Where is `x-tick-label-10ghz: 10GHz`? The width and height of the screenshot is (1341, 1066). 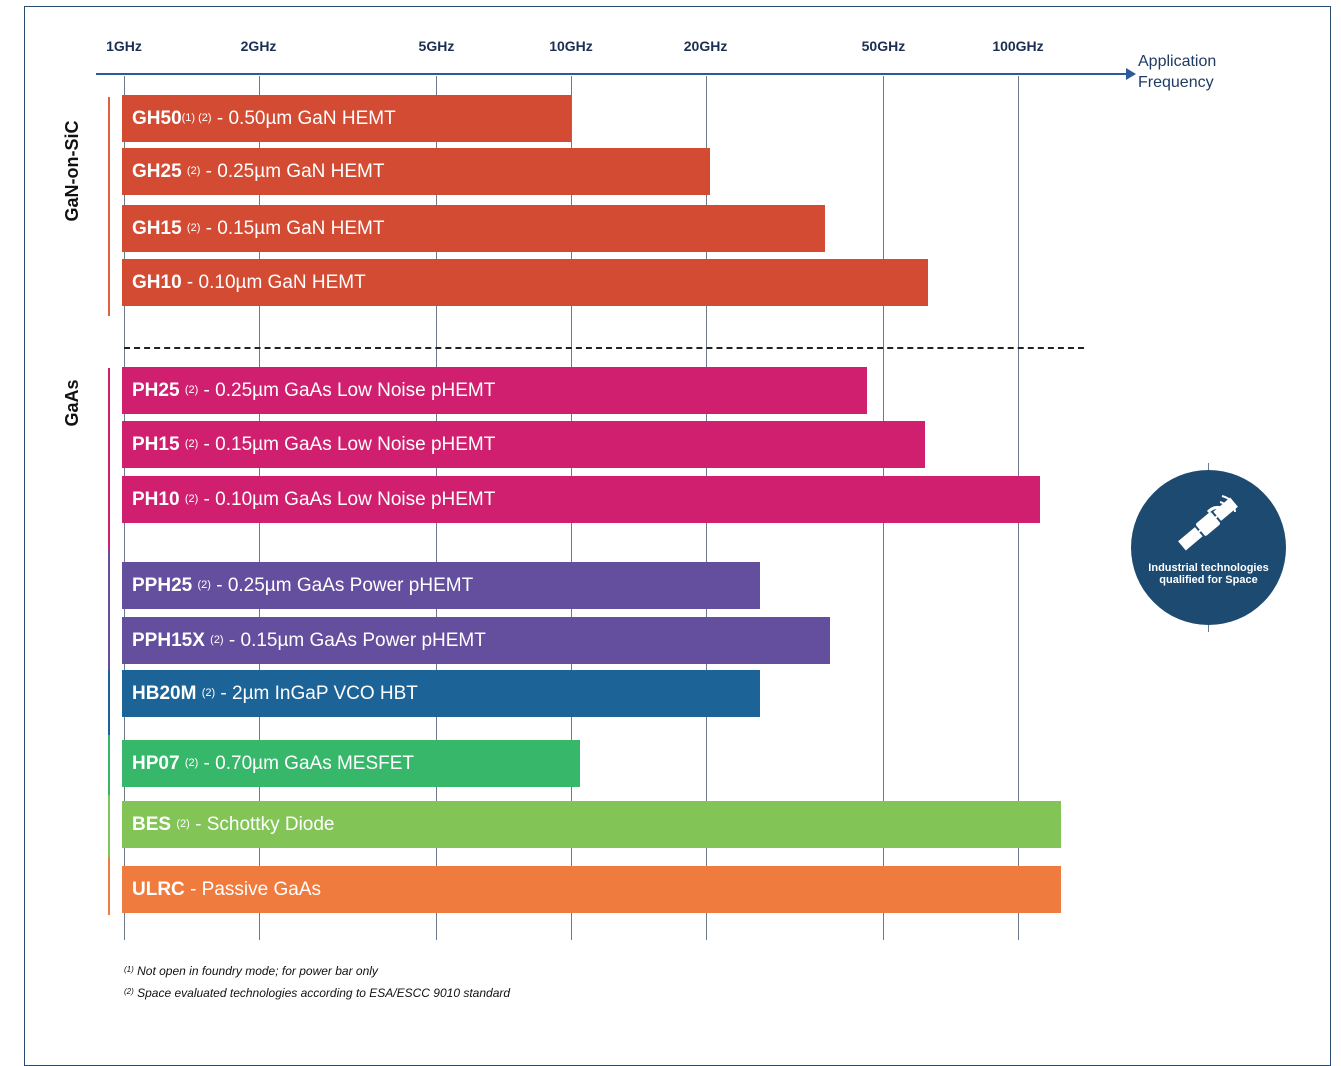
x-tick-label-10ghz: 10GHz is located at coordinates (571, 46).